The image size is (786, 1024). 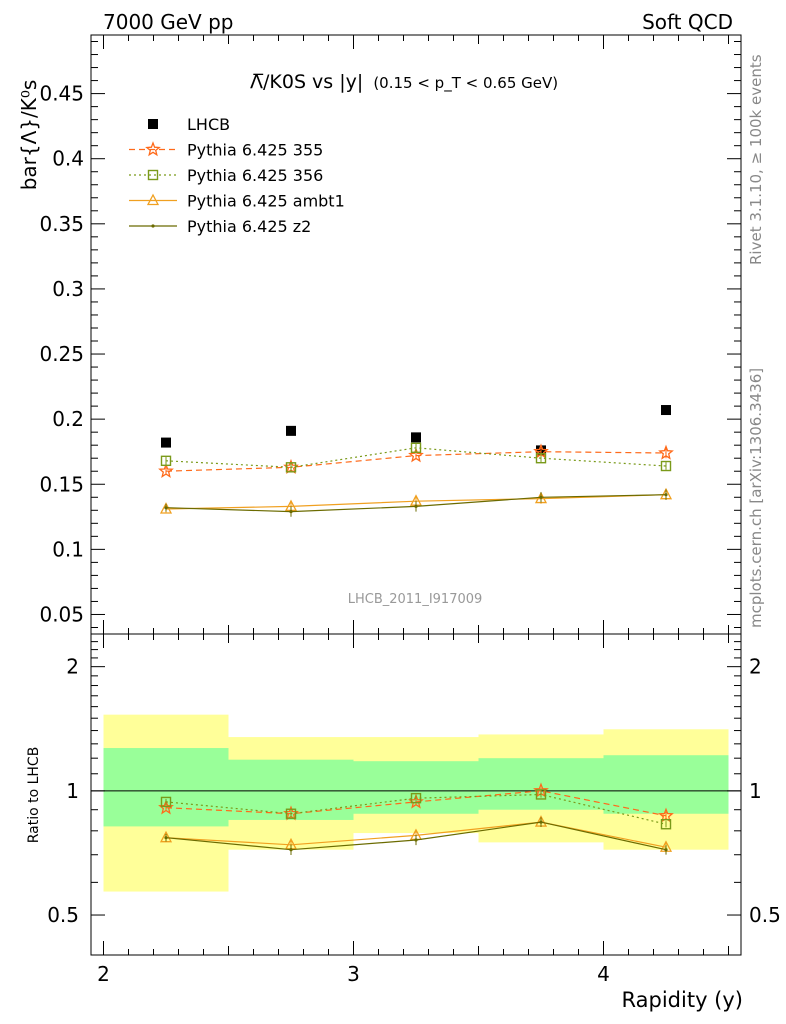 I want to click on x-axis-label: Rapidity (y), so click(x=682, y=1000).